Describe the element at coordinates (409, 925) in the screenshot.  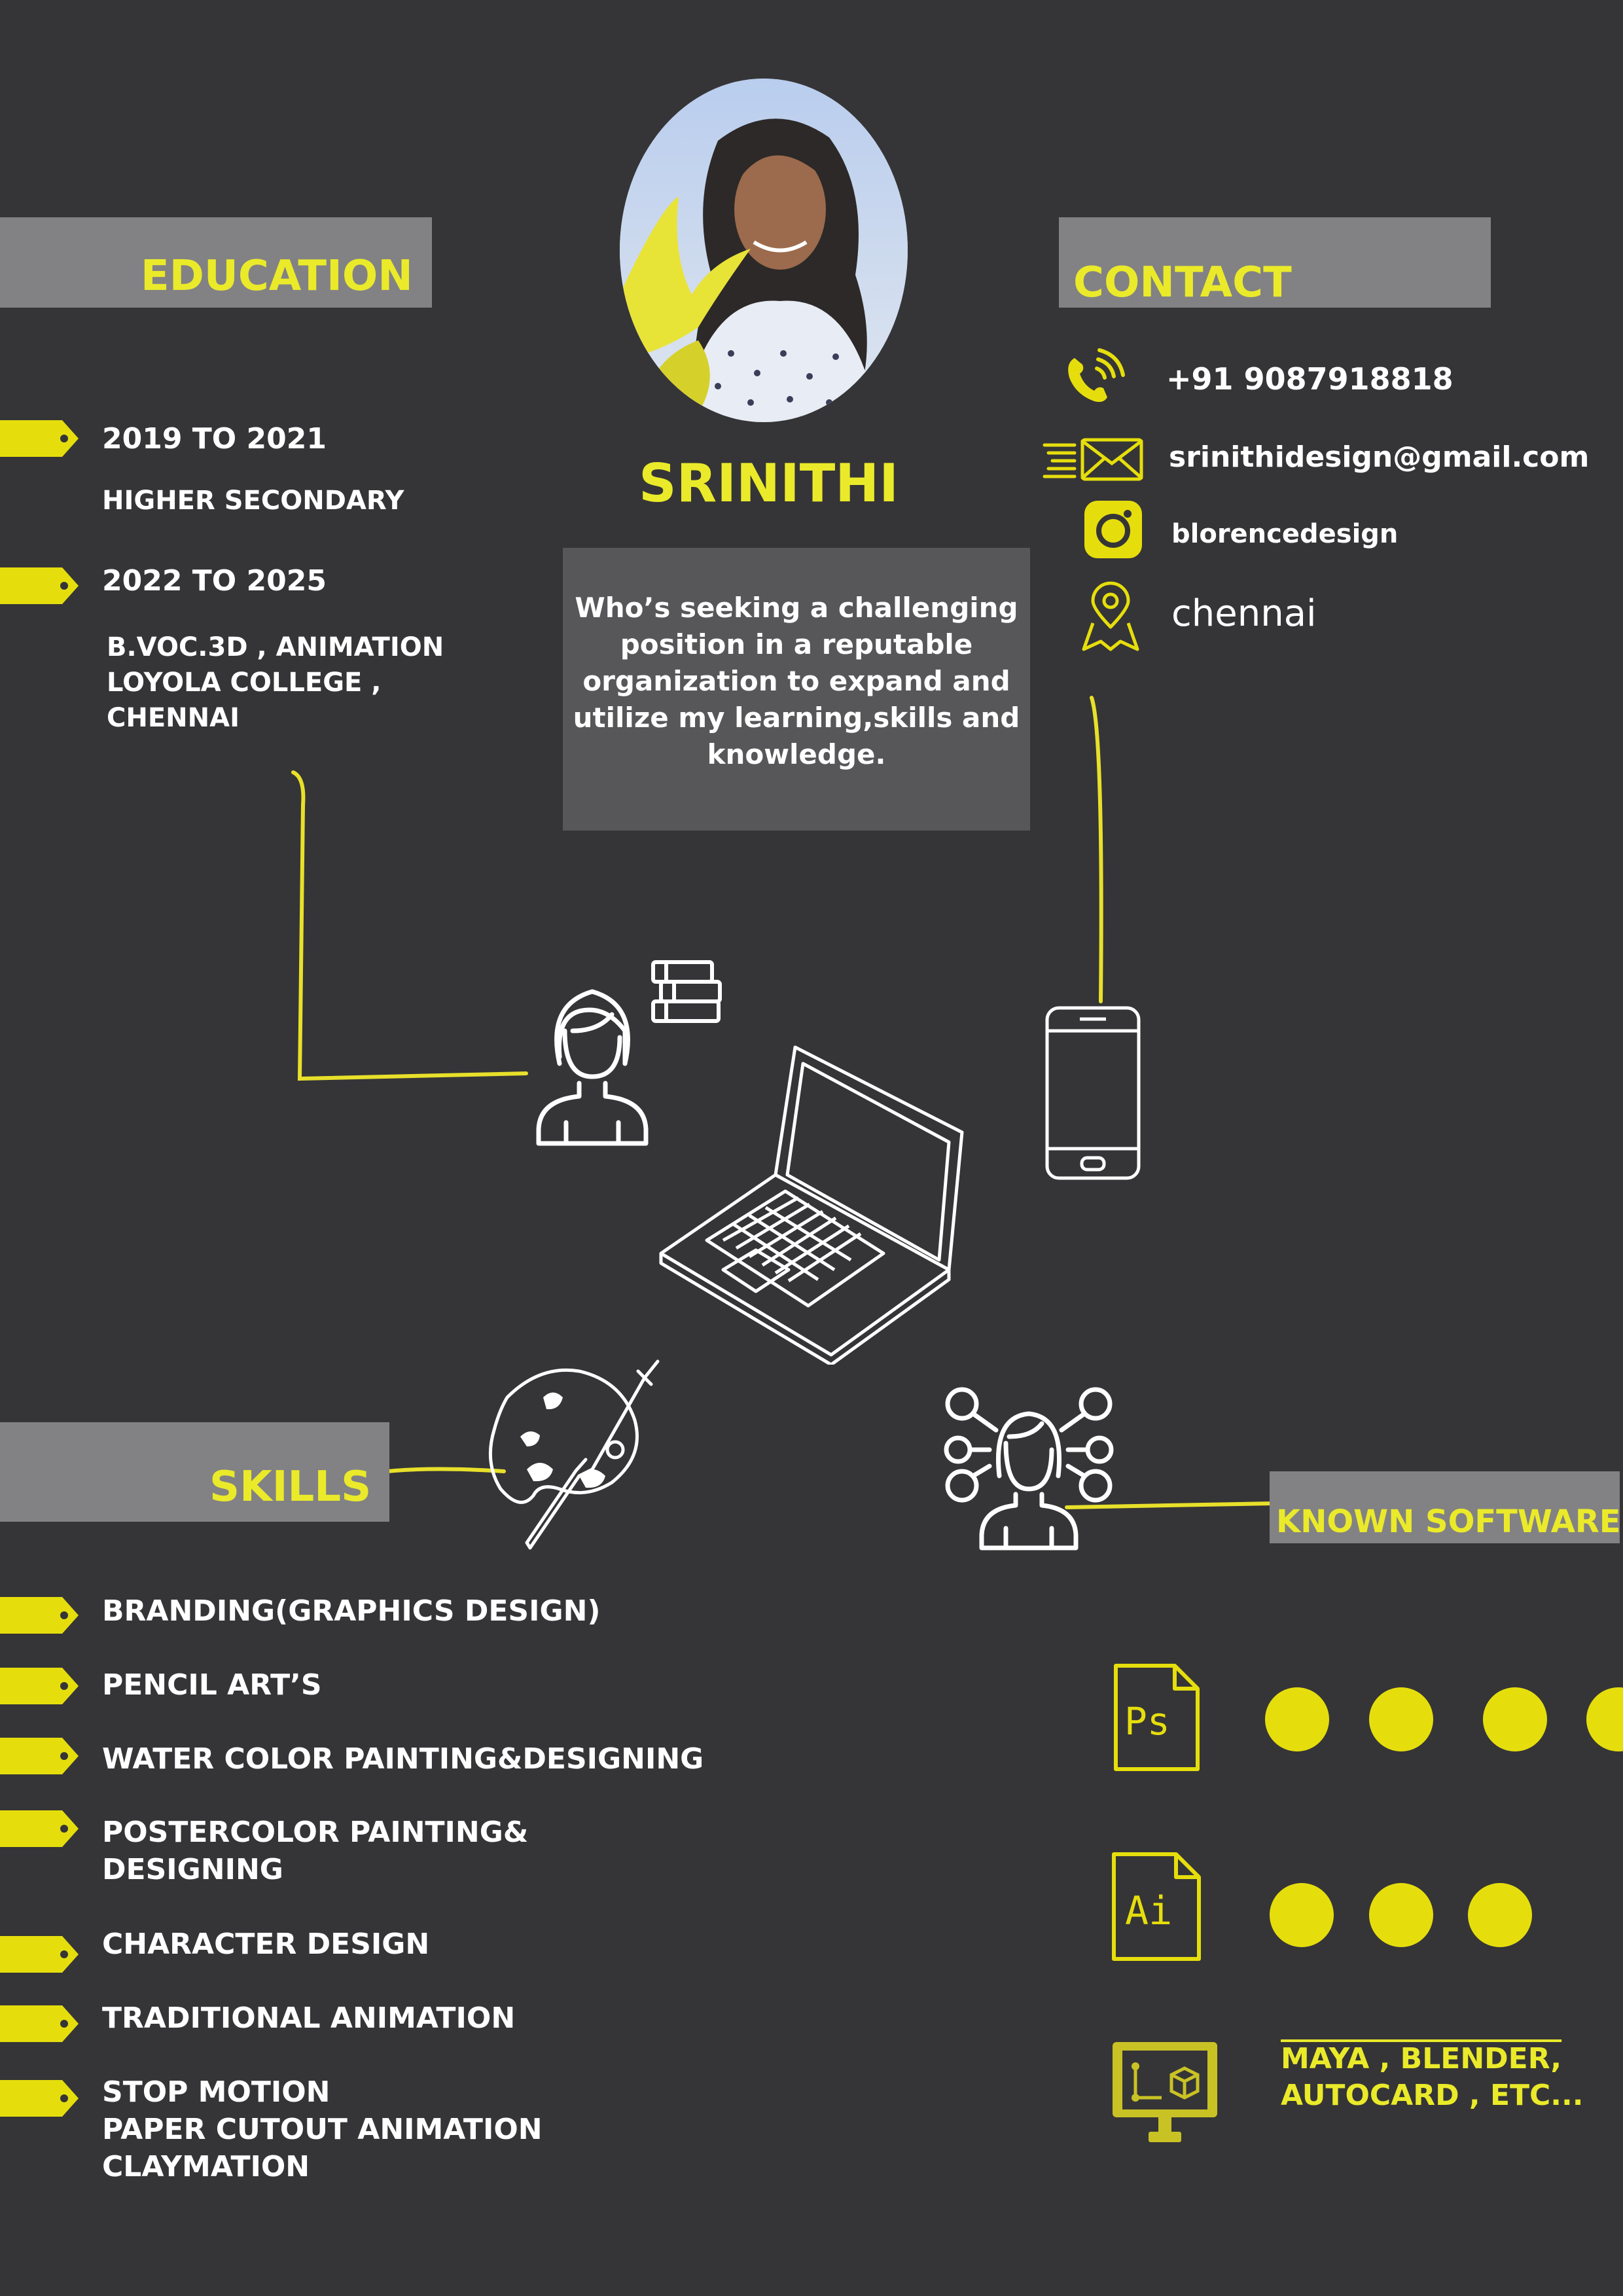
I see `education-connector` at that location.